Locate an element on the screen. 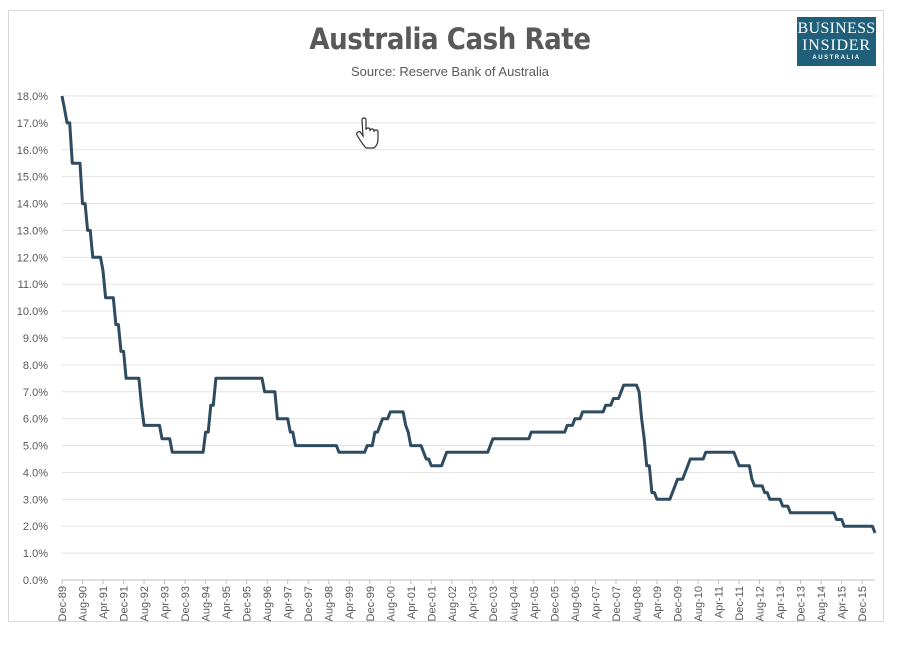 Image resolution: width=900 pixels, height=645 pixels. y-tick-label: 10.0% is located at coordinates (32, 312).